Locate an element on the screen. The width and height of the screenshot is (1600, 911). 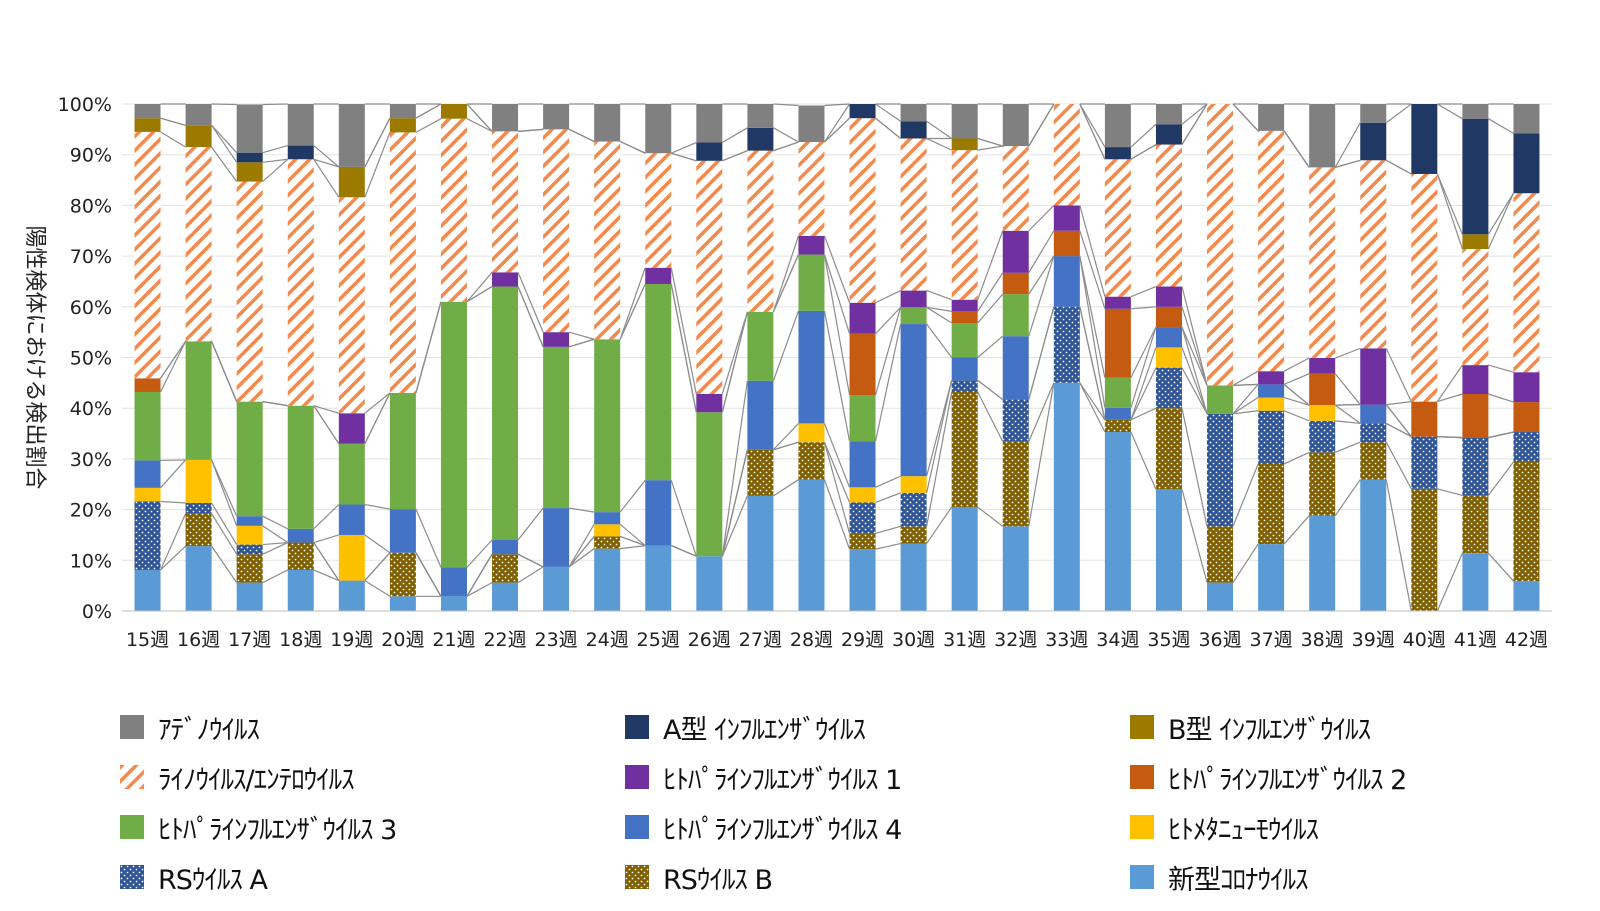
x-tick-label: 32週 is located at coordinates (1015, 640).